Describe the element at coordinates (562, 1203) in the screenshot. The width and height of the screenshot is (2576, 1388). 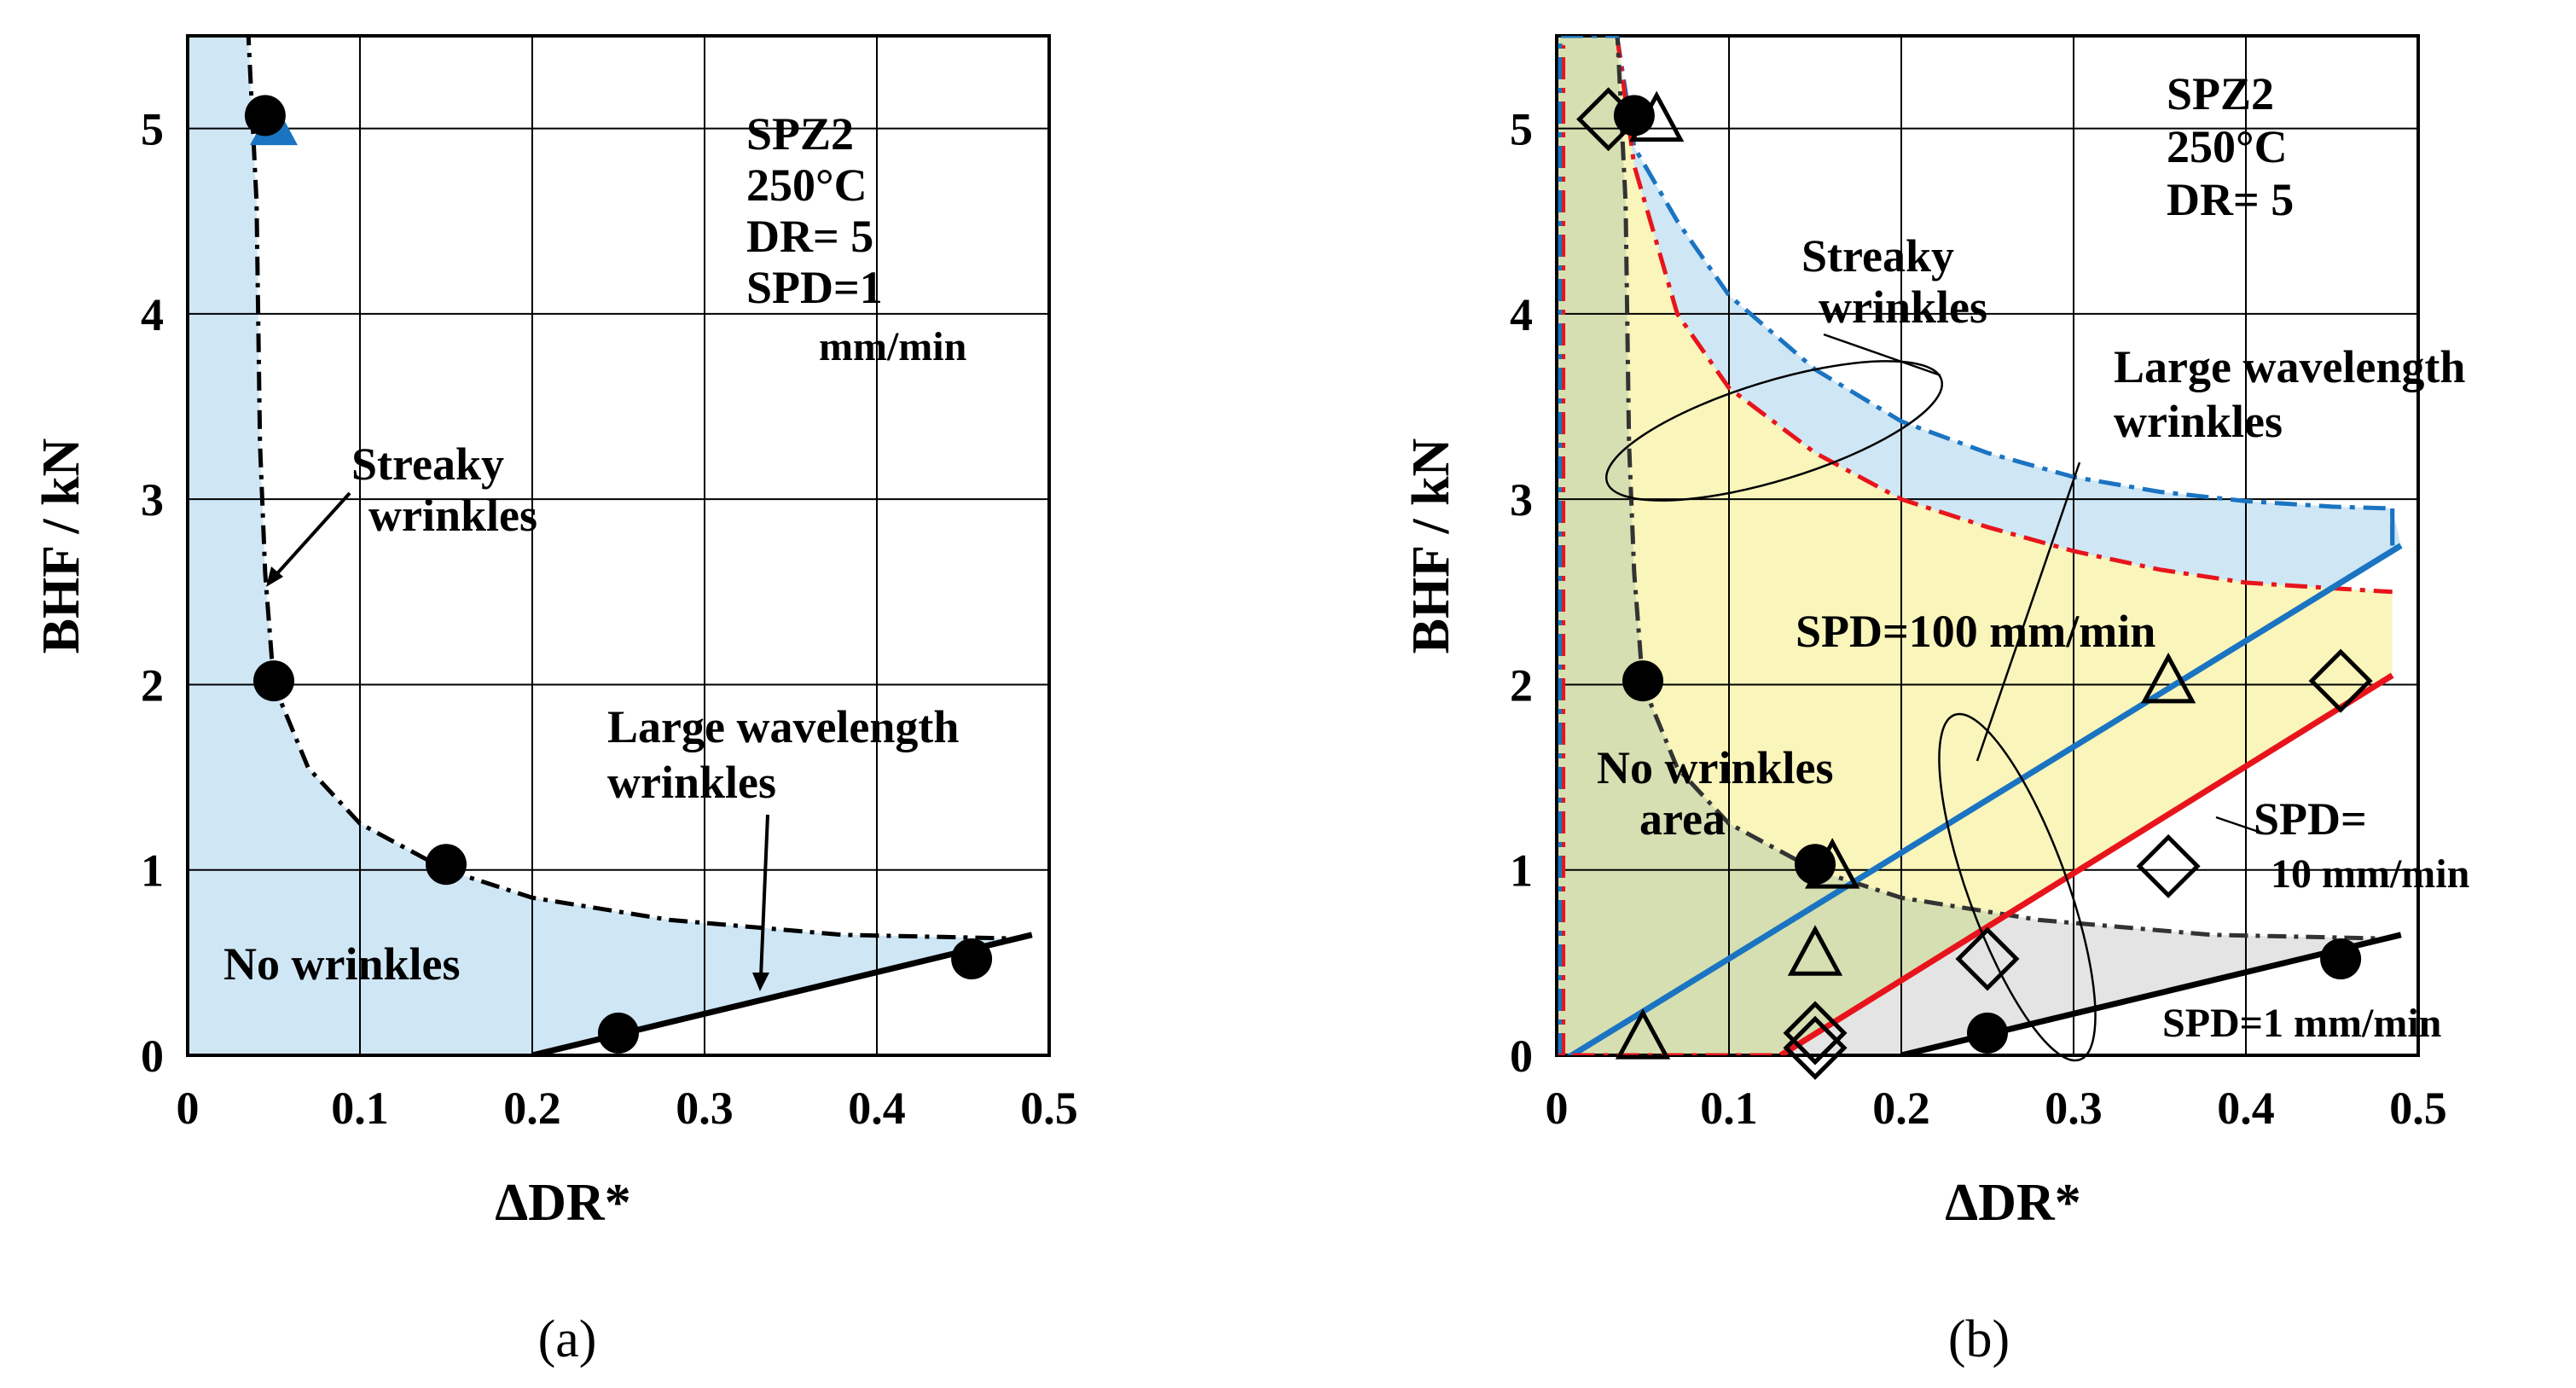
I see `panel-a-xlabel: ΔDR*` at that location.